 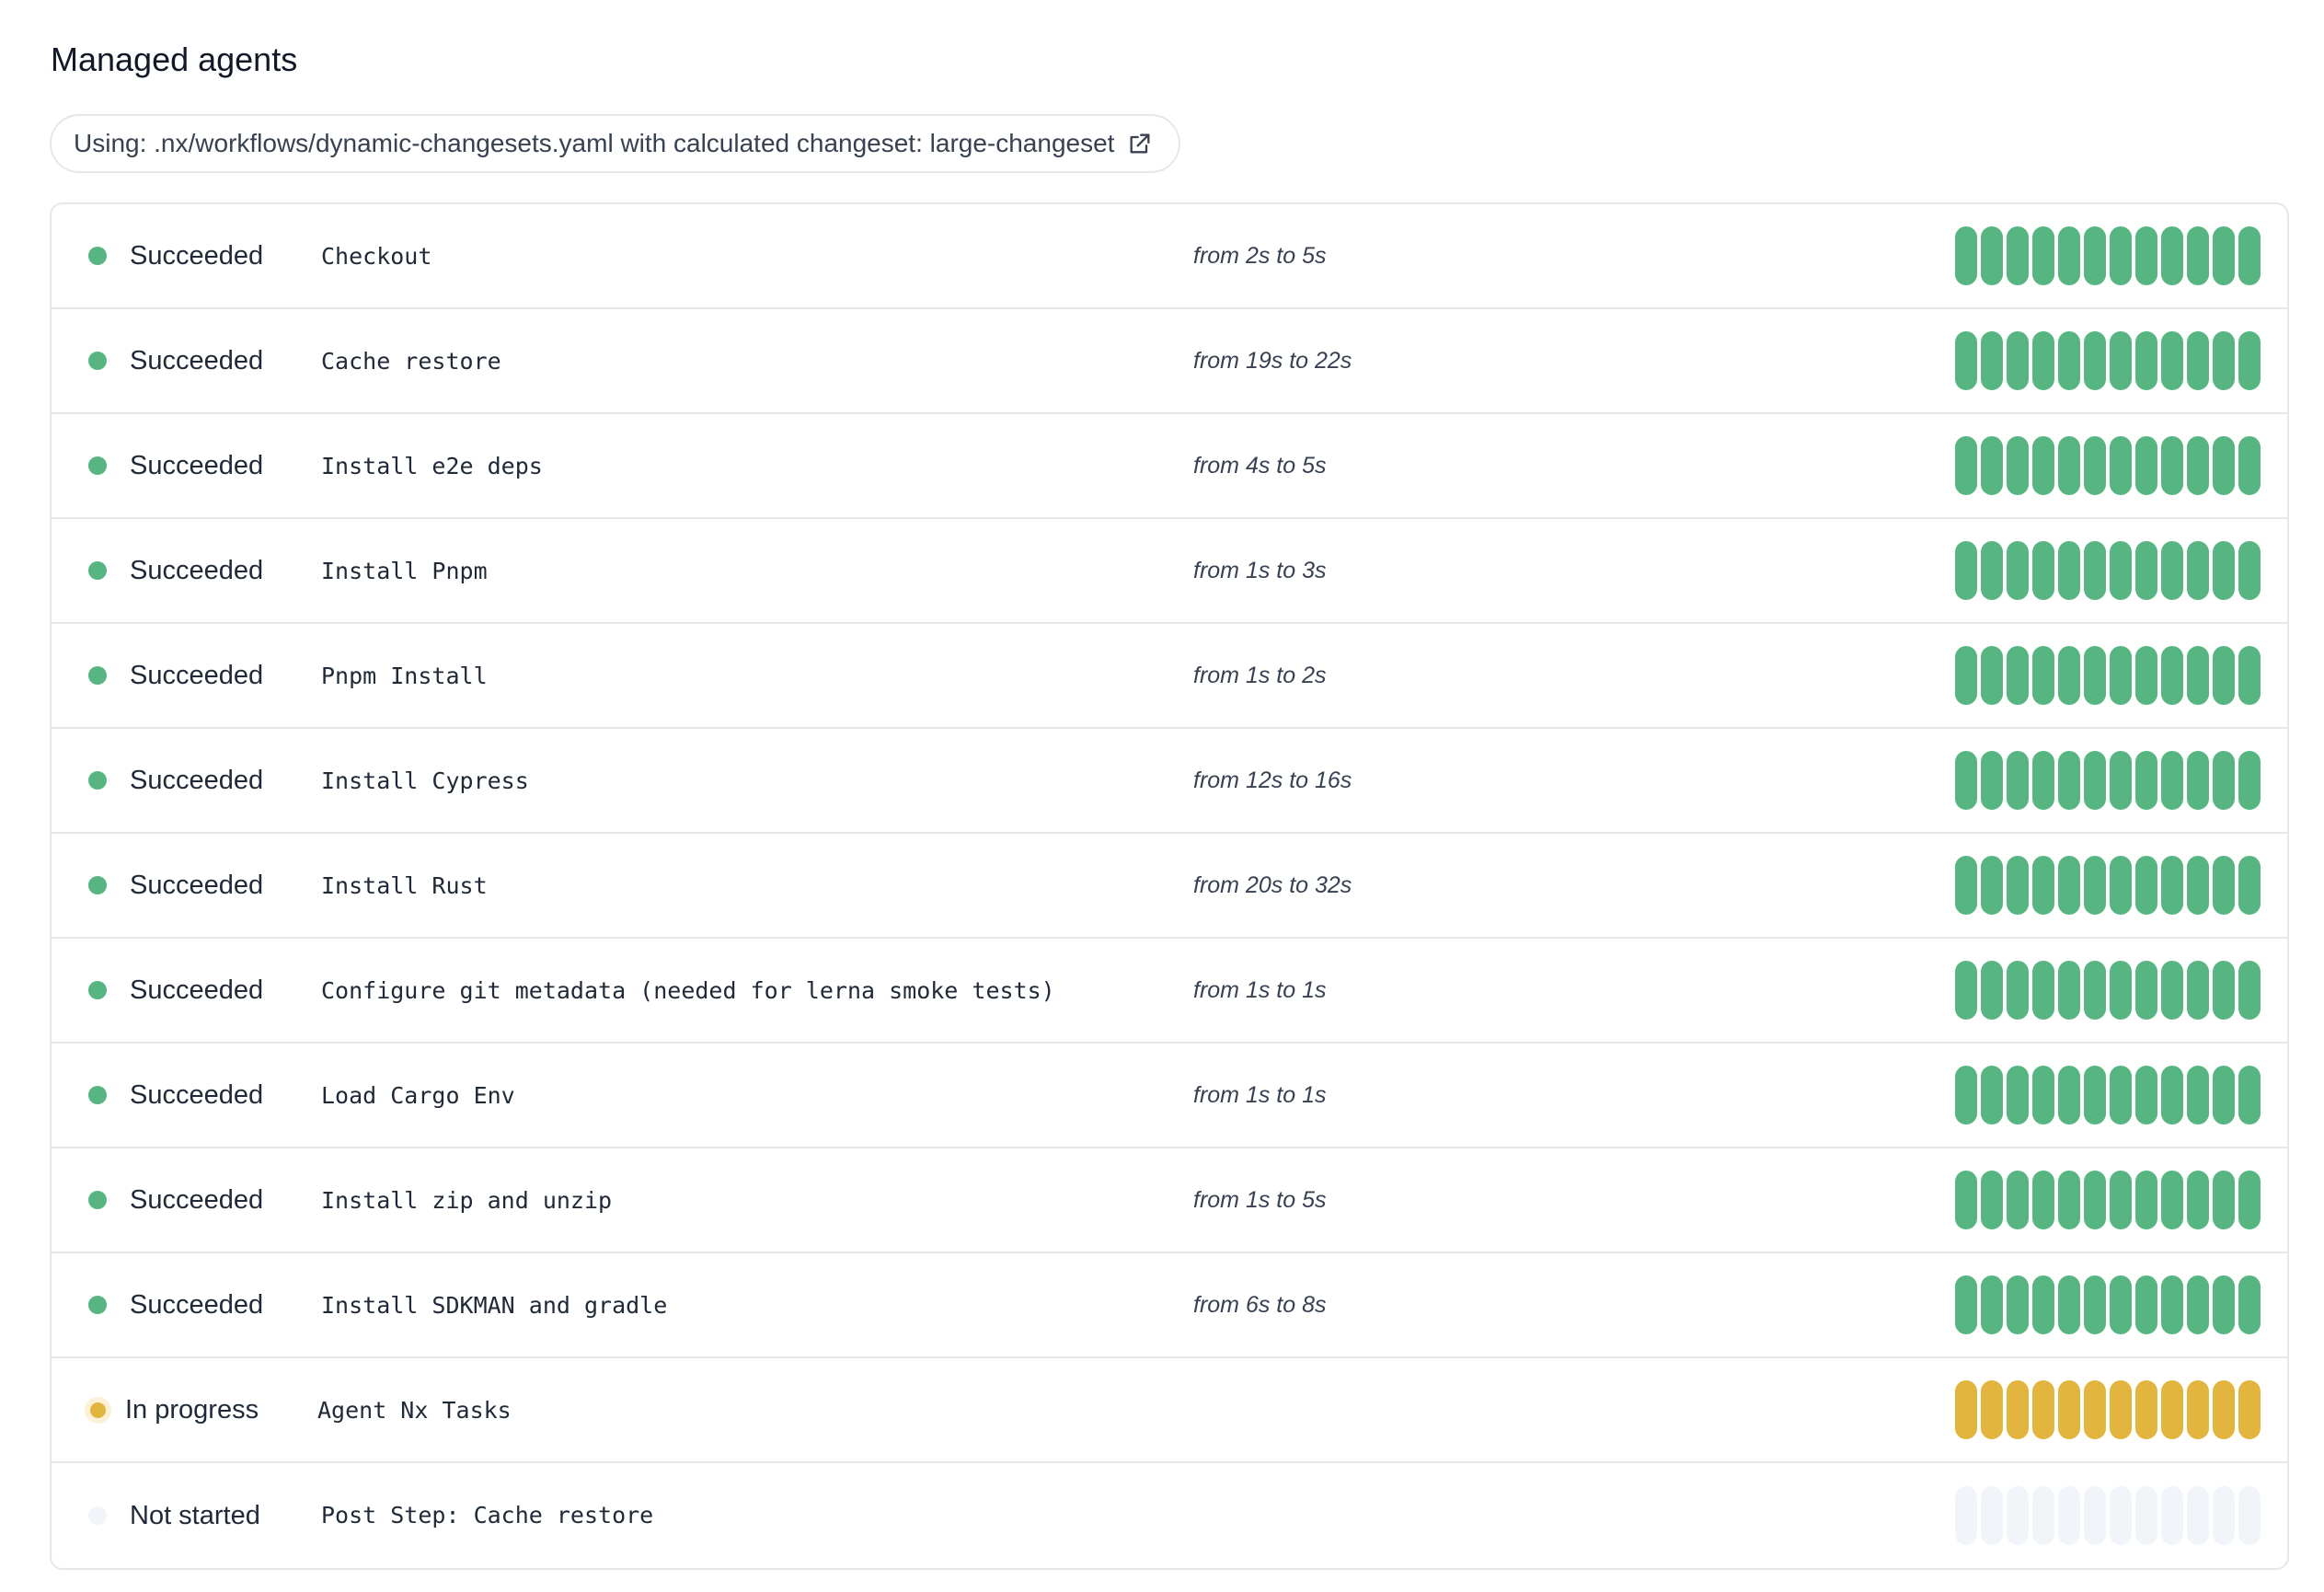 What do you see at coordinates (1169, 256) in the screenshot?
I see `step-row: Succeeded Checkout from 2s to 5s` at bounding box center [1169, 256].